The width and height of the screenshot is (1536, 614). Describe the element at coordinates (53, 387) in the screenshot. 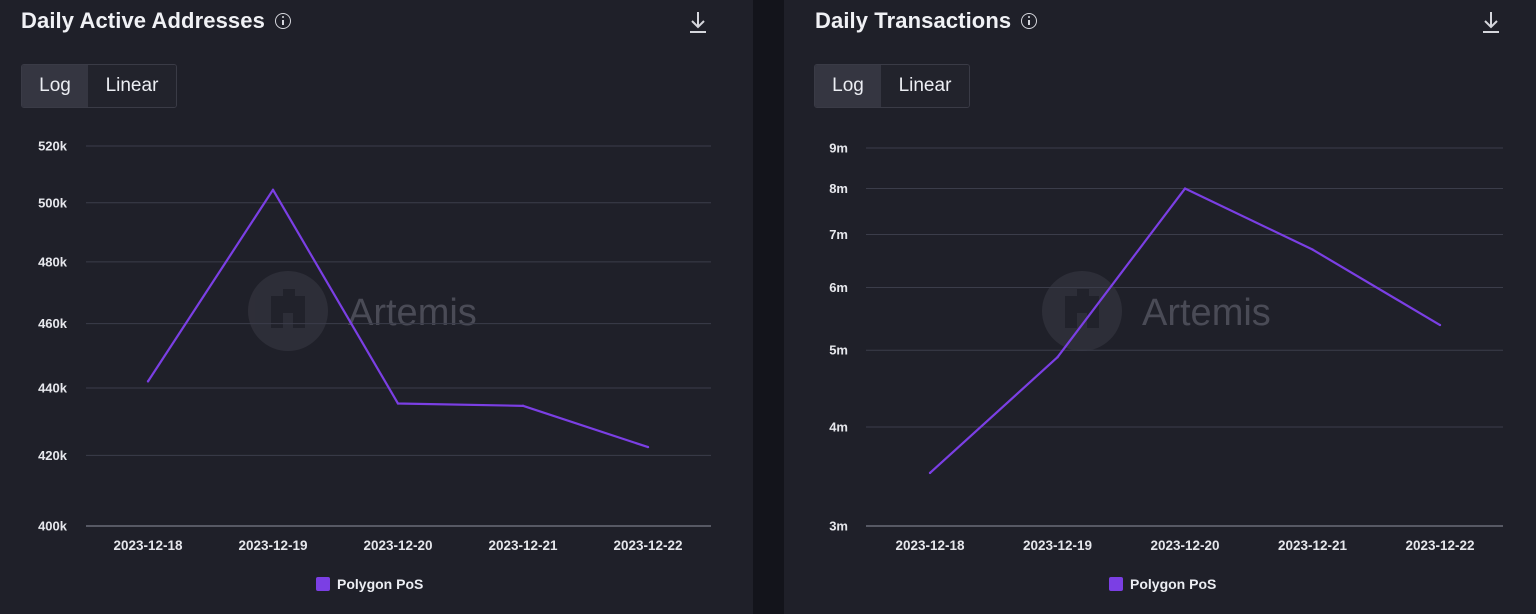

I see `y-tick-label: 440k` at that location.